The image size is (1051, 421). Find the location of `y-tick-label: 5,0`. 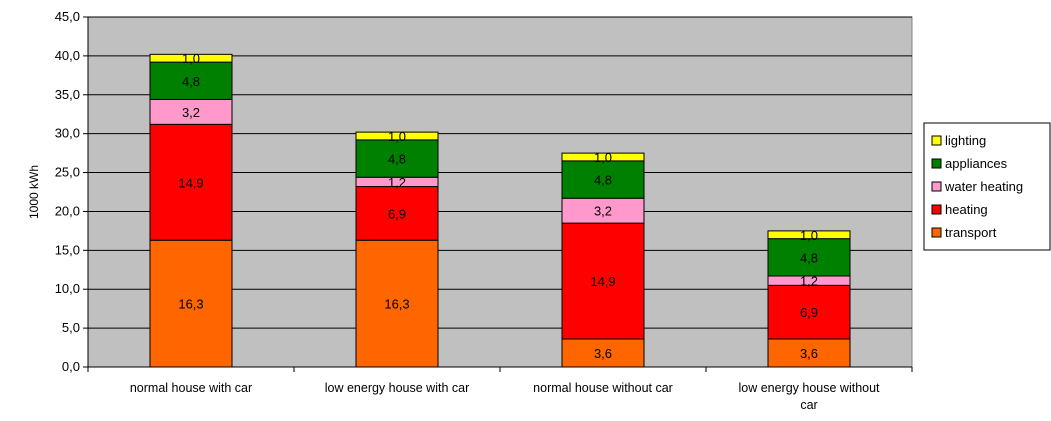

y-tick-label: 5,0 is located at coordinates (71, 327).